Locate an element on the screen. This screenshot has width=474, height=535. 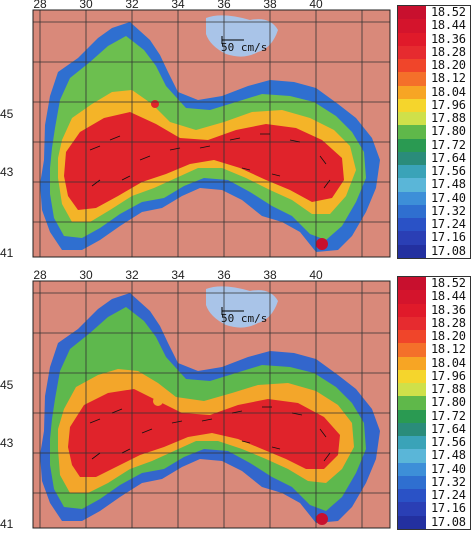
eddy-feature-se is located at coordinates (322, 519).